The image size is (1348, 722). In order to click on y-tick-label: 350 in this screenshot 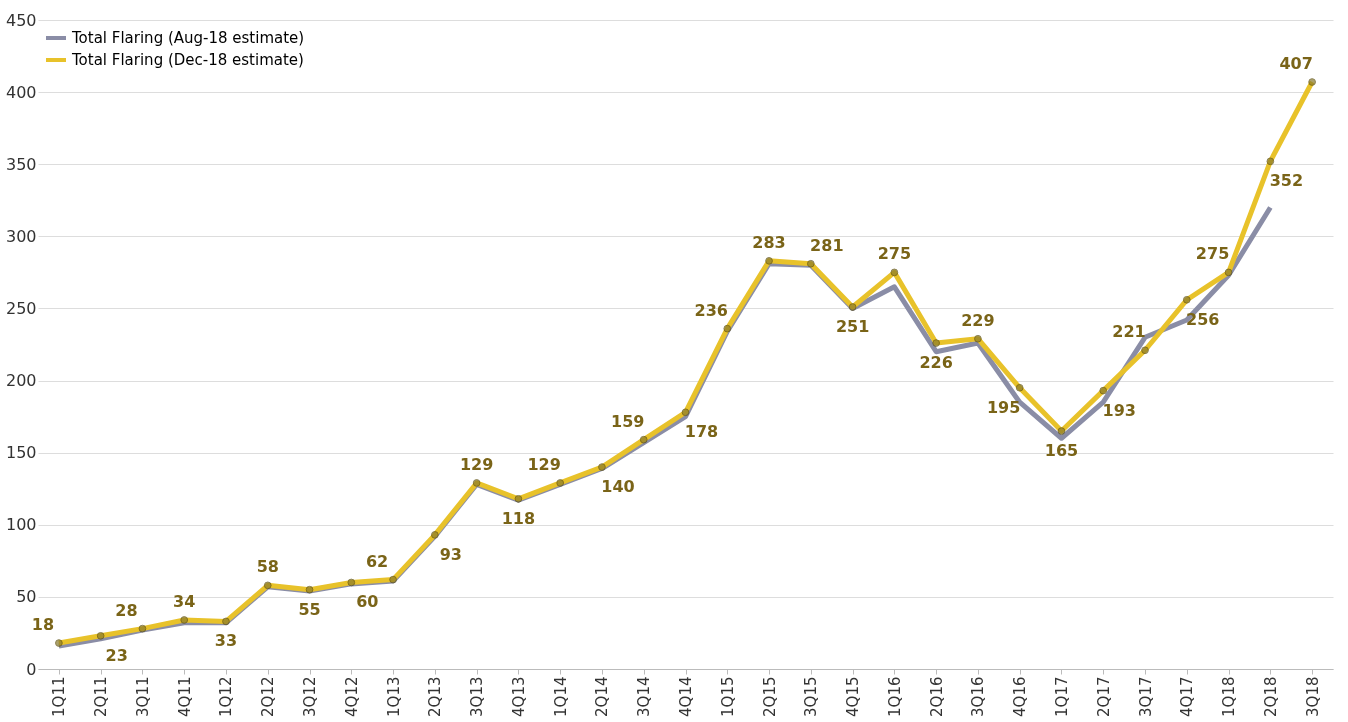, I will do `click(21, 164)`.